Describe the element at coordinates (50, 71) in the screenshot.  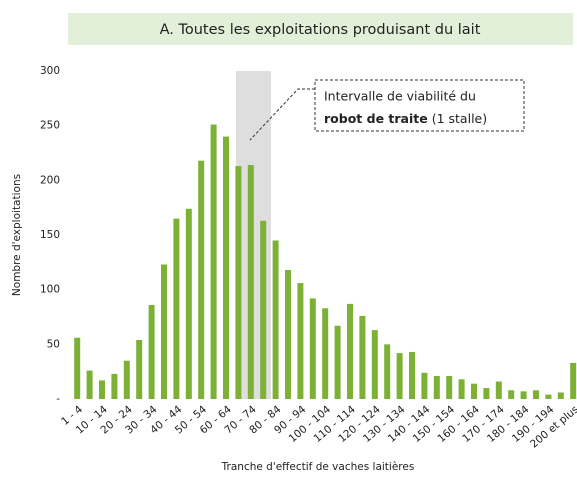
I see `y-tick-label: 300` at that location.